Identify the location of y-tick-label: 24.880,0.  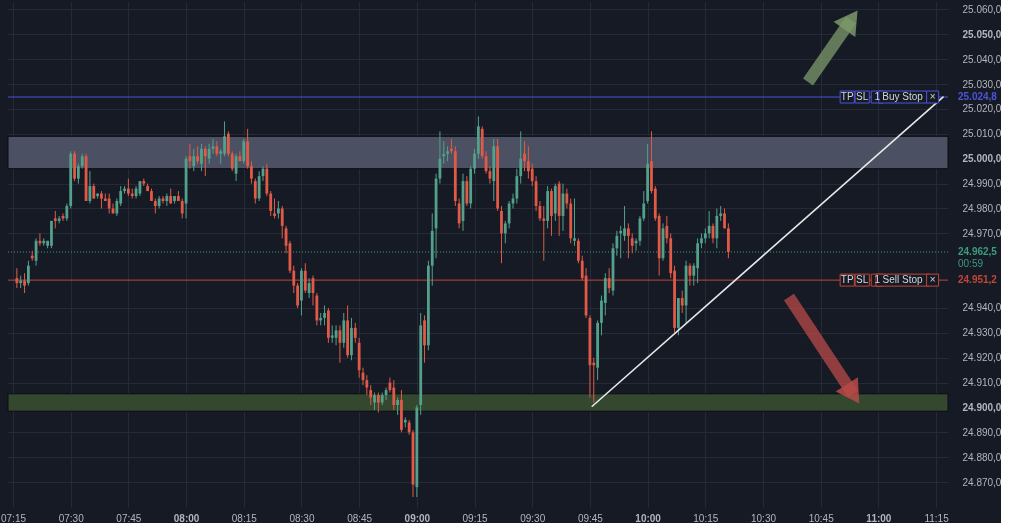
(982, 457).